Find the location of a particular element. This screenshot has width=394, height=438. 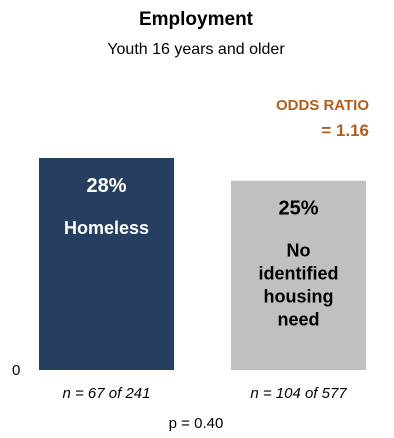

bar-category-label-2-line-2: identified is located at coordinates (299, 274).